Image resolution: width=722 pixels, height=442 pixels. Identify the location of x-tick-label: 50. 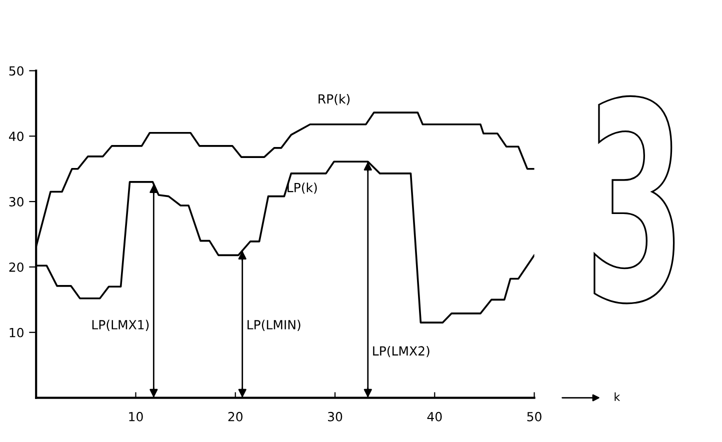
(534, 417).